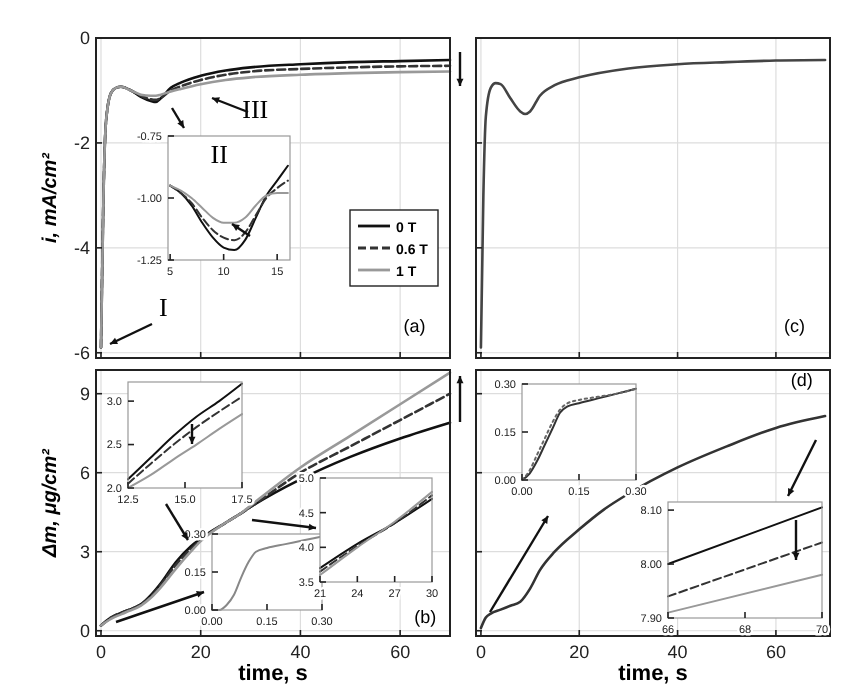  Describe the element at coordinates (81, 143) in the screenshot. I see `y-tick-label: -2` at that location.